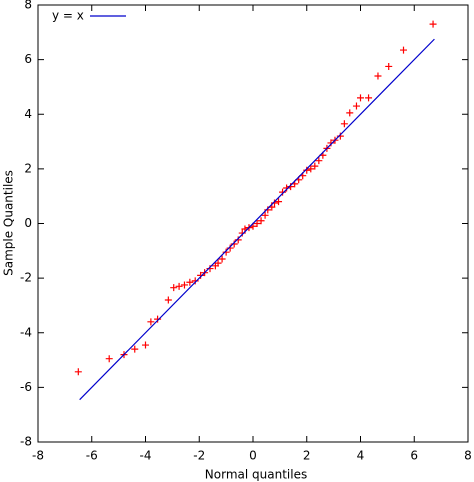 Image resolution: width=474 pixels, height=482 pixels. Describe the element at coordinates (28, 223) in the screenshot. I see `y-tick-label: 0` at that location.